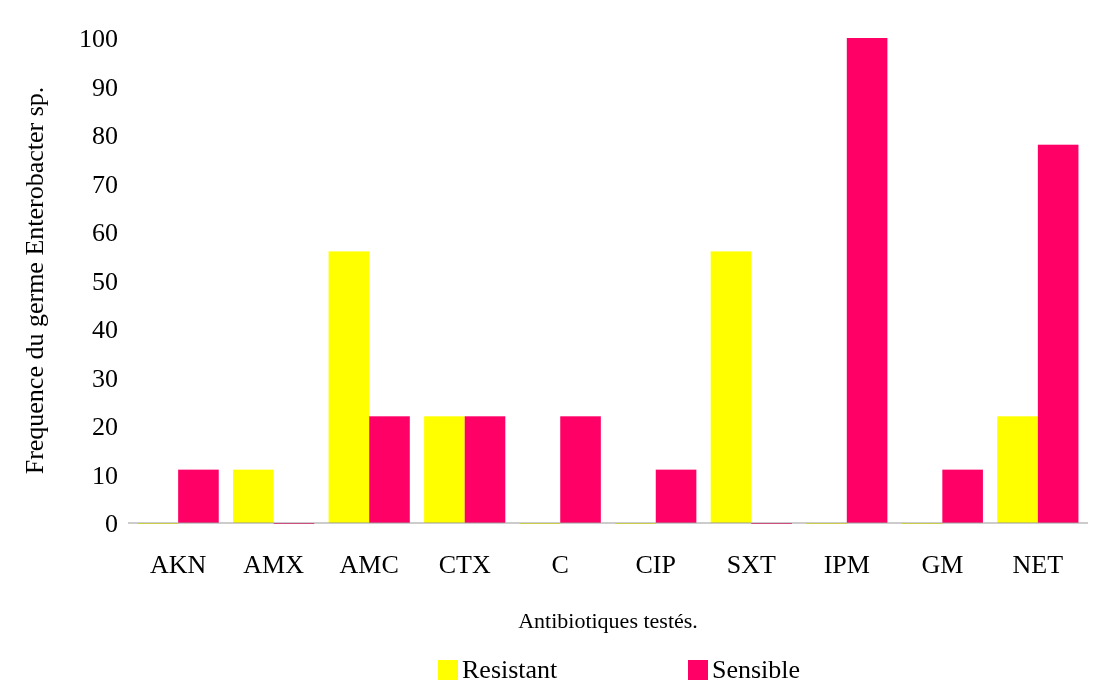 This screenshot has width=1112, height=695. Describe the element at coordinates (274, 564) in the screenshot. I see `x-tick-label: AMX` at that location.